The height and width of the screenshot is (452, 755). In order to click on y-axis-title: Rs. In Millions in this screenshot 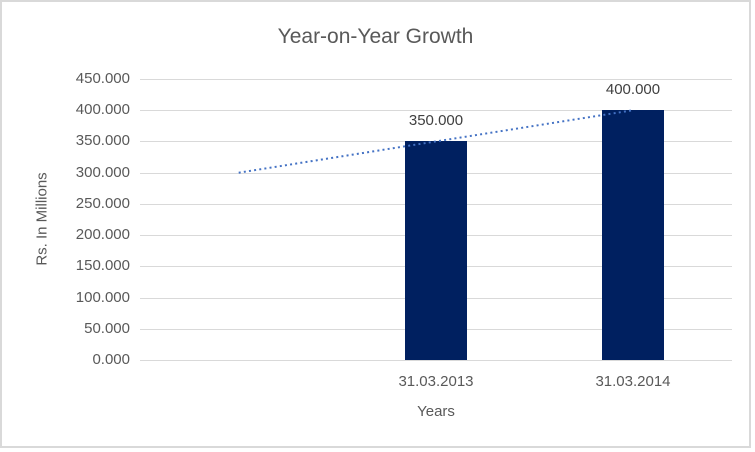, I will do `click(42, 219)`.